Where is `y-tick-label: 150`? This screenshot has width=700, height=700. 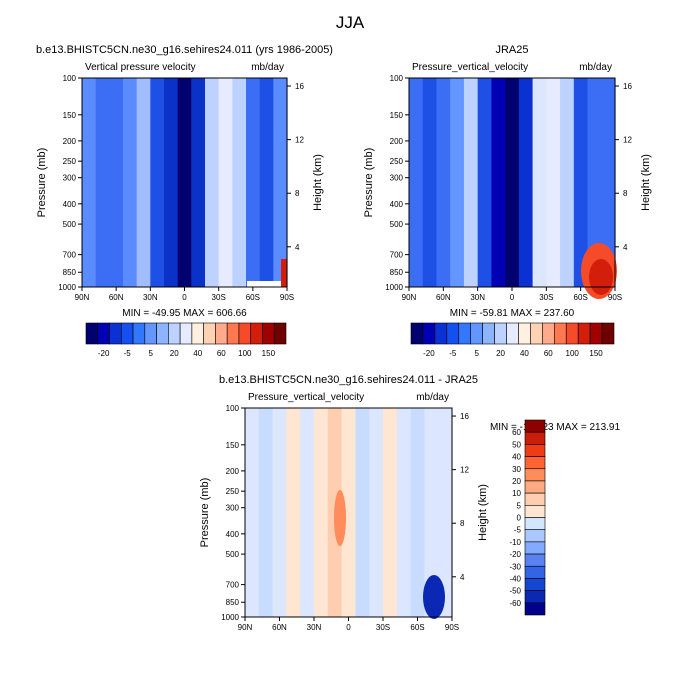 y-tick-label: 150 is located at coordinates (397, 115).